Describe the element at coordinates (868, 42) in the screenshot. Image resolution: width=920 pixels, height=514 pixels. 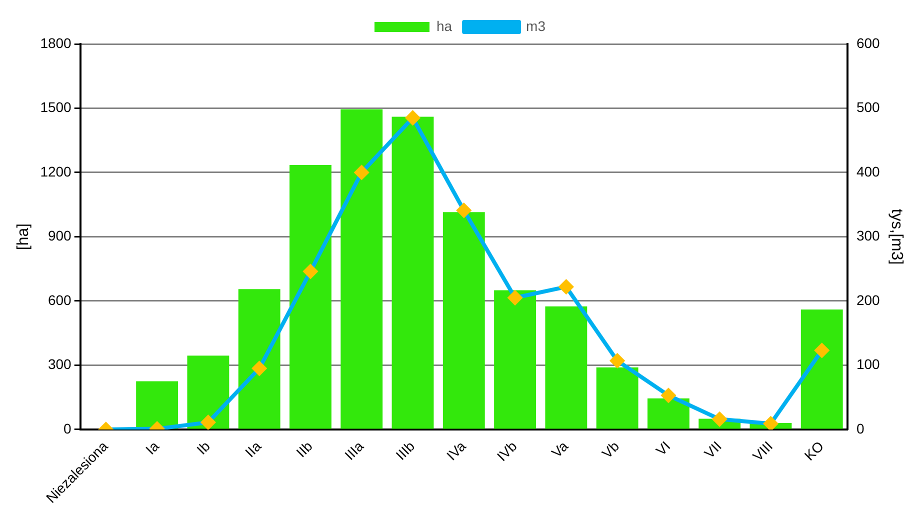
I see `y2-tick-label: 600` at that location.